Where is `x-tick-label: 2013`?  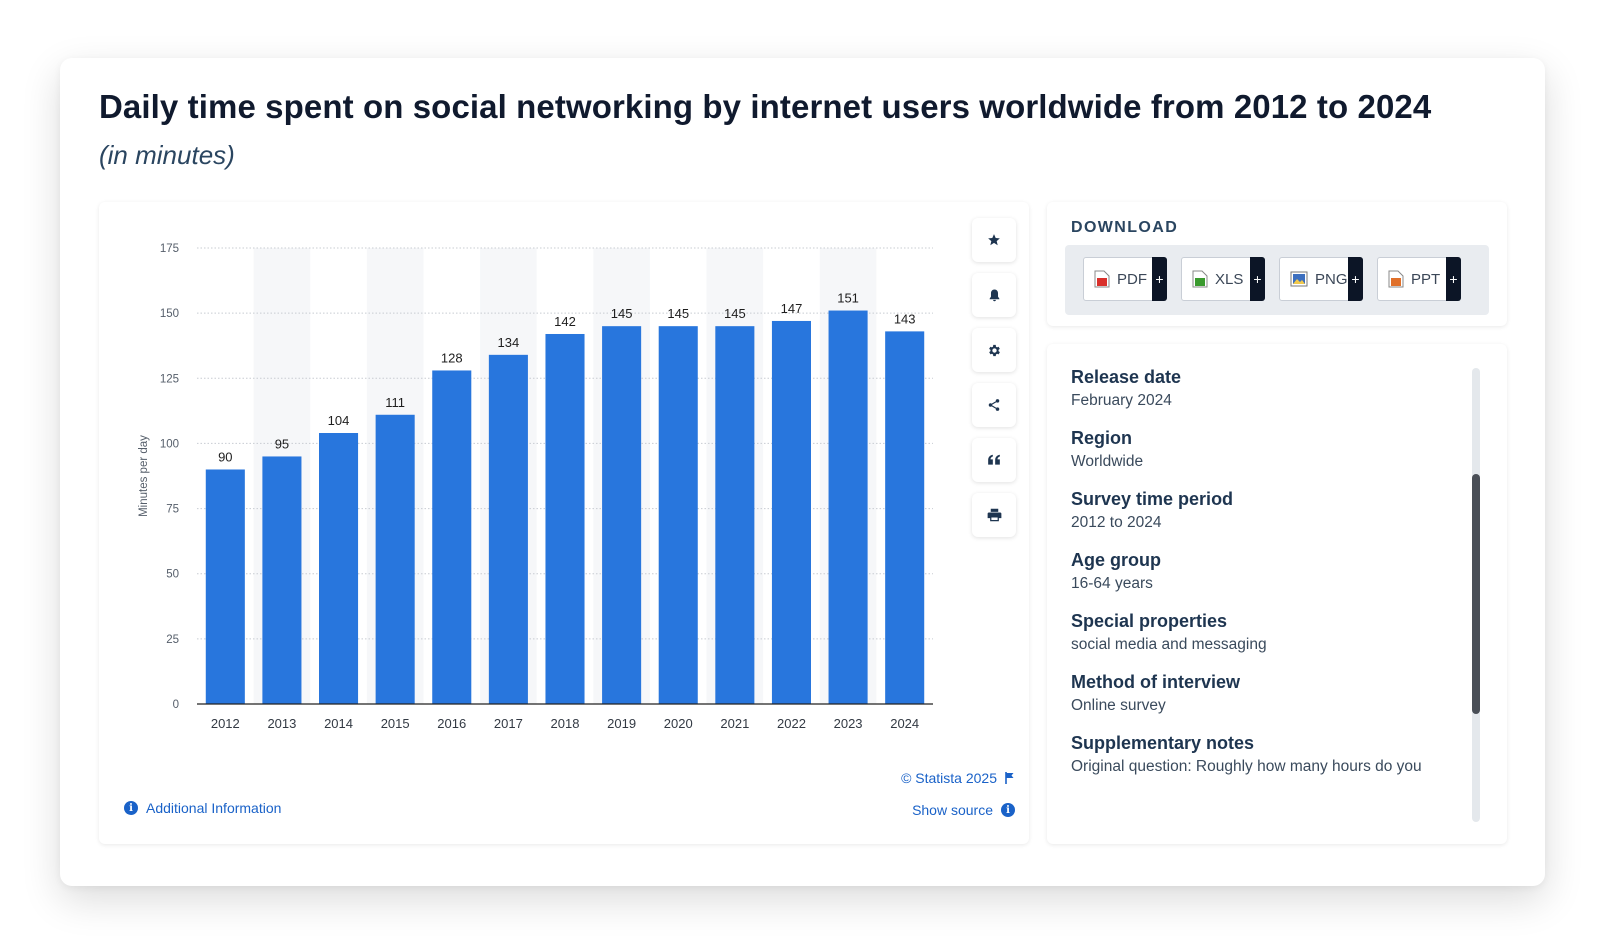 x-tick-label: 2013 is located at coordinates (281, 723).